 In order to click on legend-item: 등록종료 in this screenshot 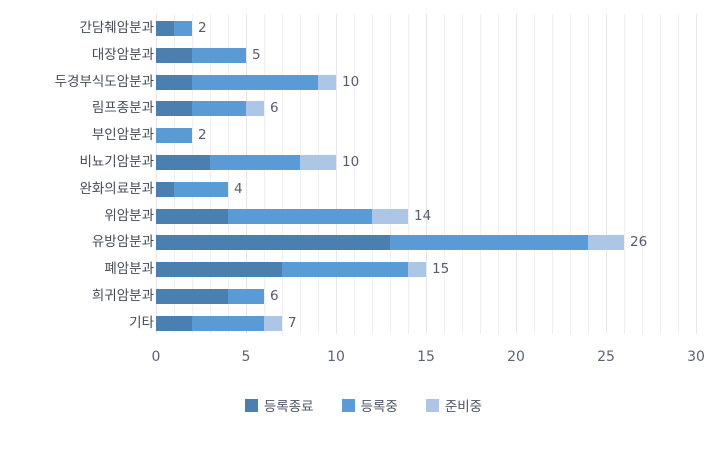, I will do `click(279, 405)`.